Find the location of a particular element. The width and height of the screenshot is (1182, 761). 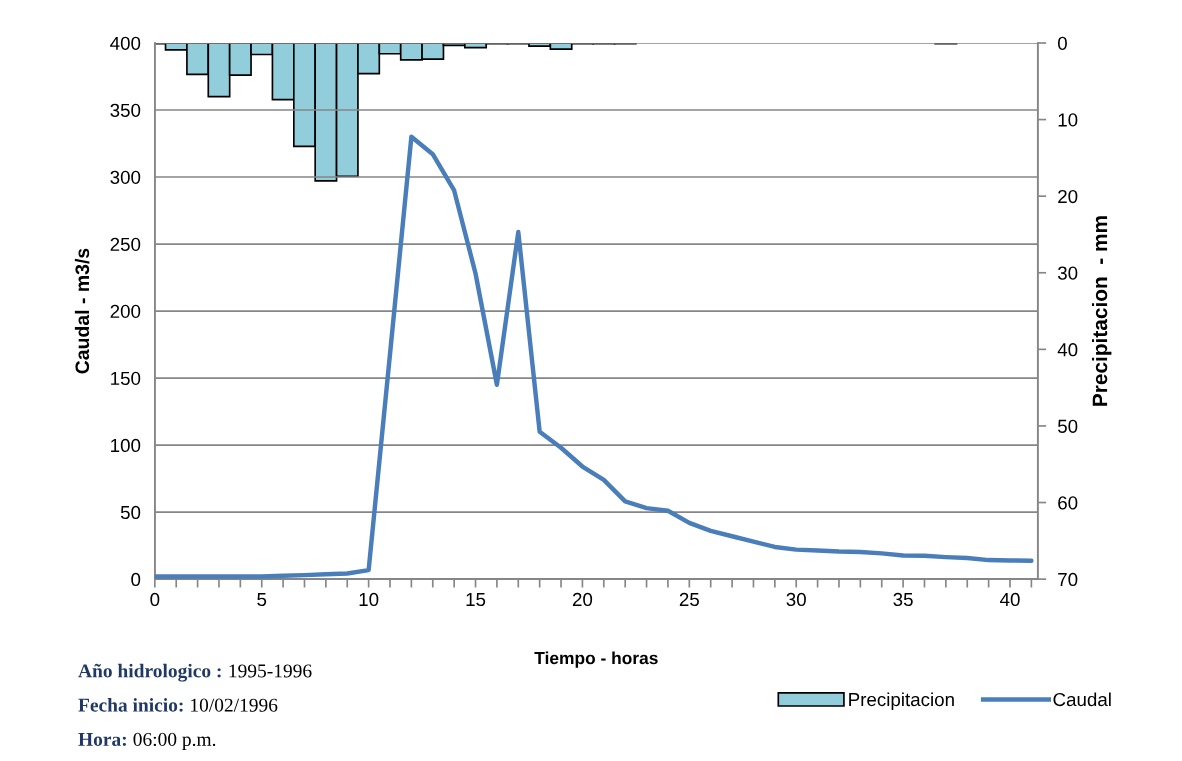

x-tick-label: 35 is located at coordinates (903, 599).